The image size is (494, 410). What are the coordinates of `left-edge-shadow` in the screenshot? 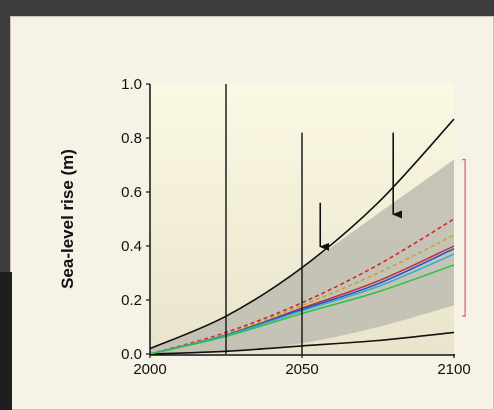 It's located at (6, 341).